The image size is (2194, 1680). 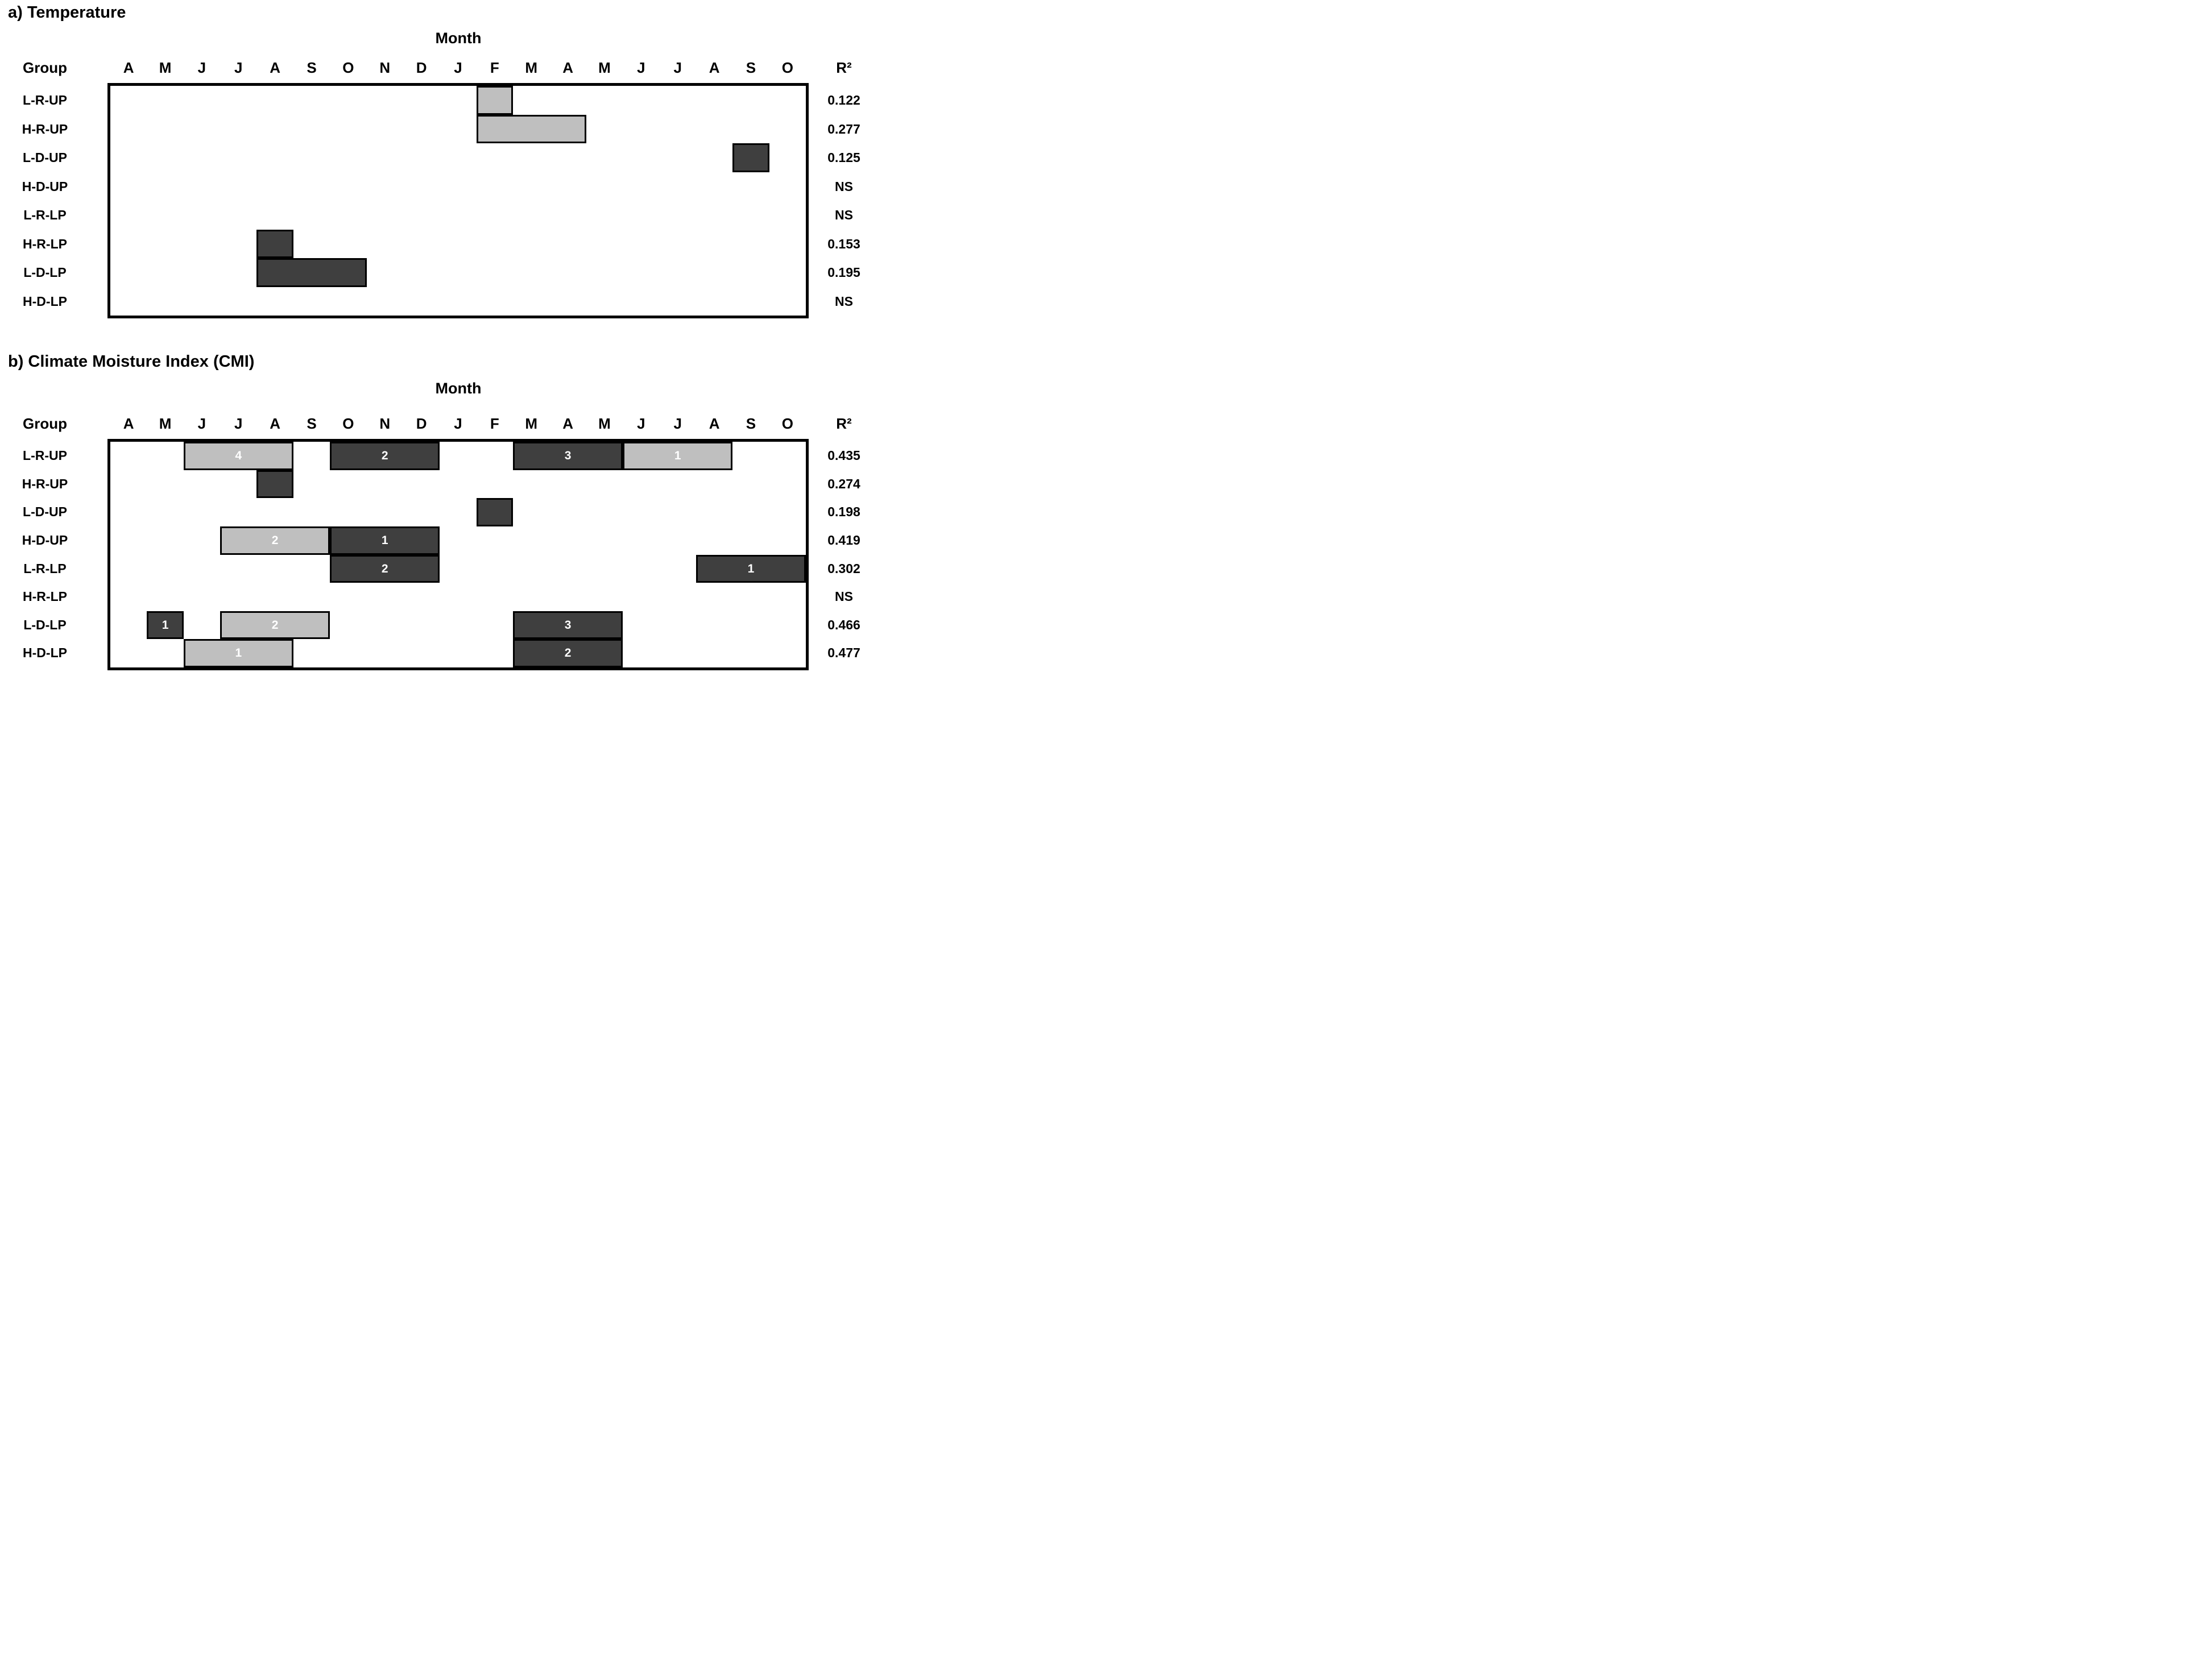 What do you see at coordinates (843, 512) in the screenshot?
I see `r2-value: 0.198` at bounding box center [843, 512].